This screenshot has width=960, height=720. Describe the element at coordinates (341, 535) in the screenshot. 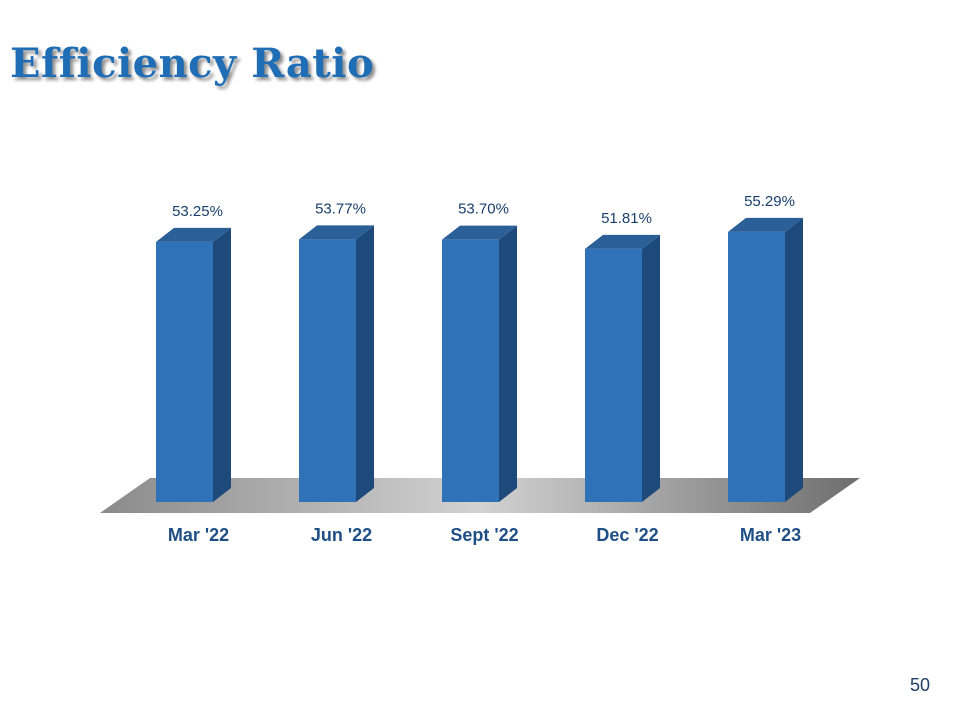

I see `x-tick-label: Jun '22` at that location.